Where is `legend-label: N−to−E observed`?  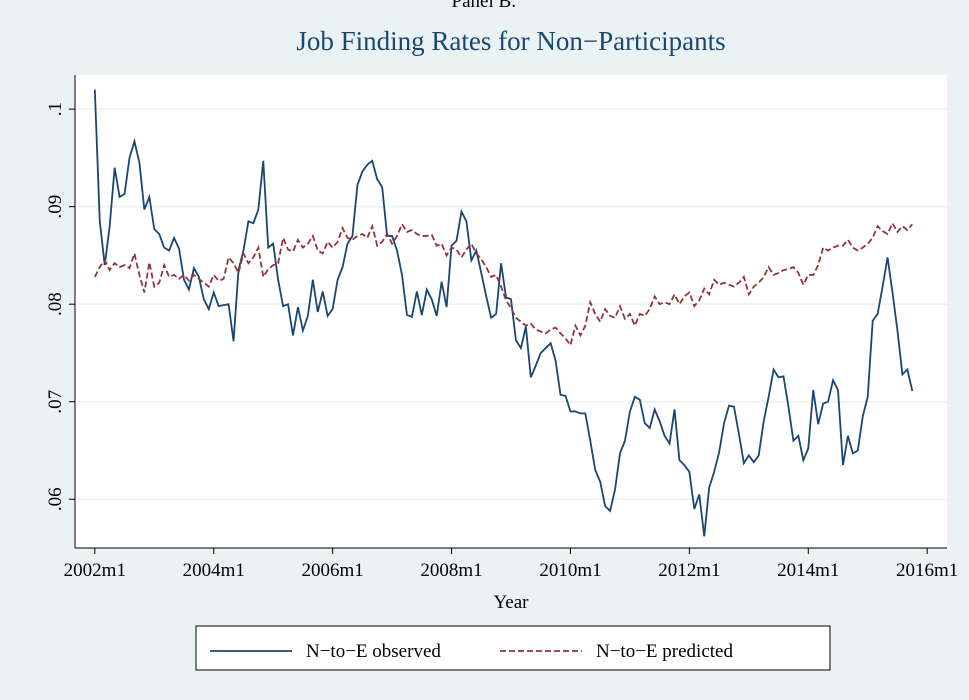 legend-label: N−to−E observed is located at coordinates (373, 651).